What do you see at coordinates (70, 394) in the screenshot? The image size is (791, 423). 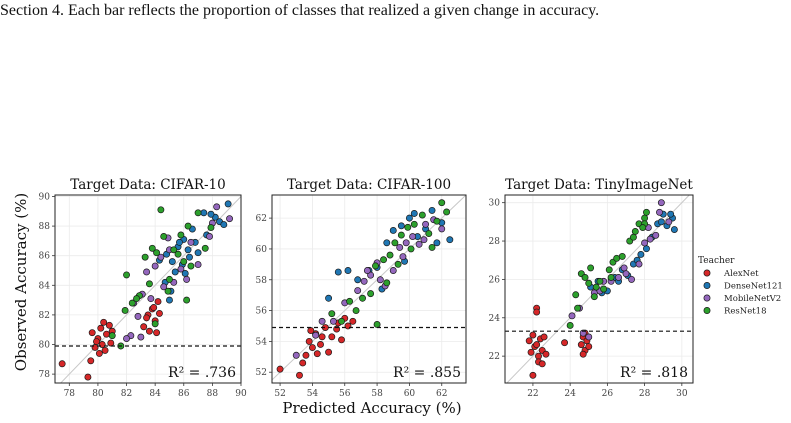 I see `x-tick-label: 78` at bounding box center [70, 394].